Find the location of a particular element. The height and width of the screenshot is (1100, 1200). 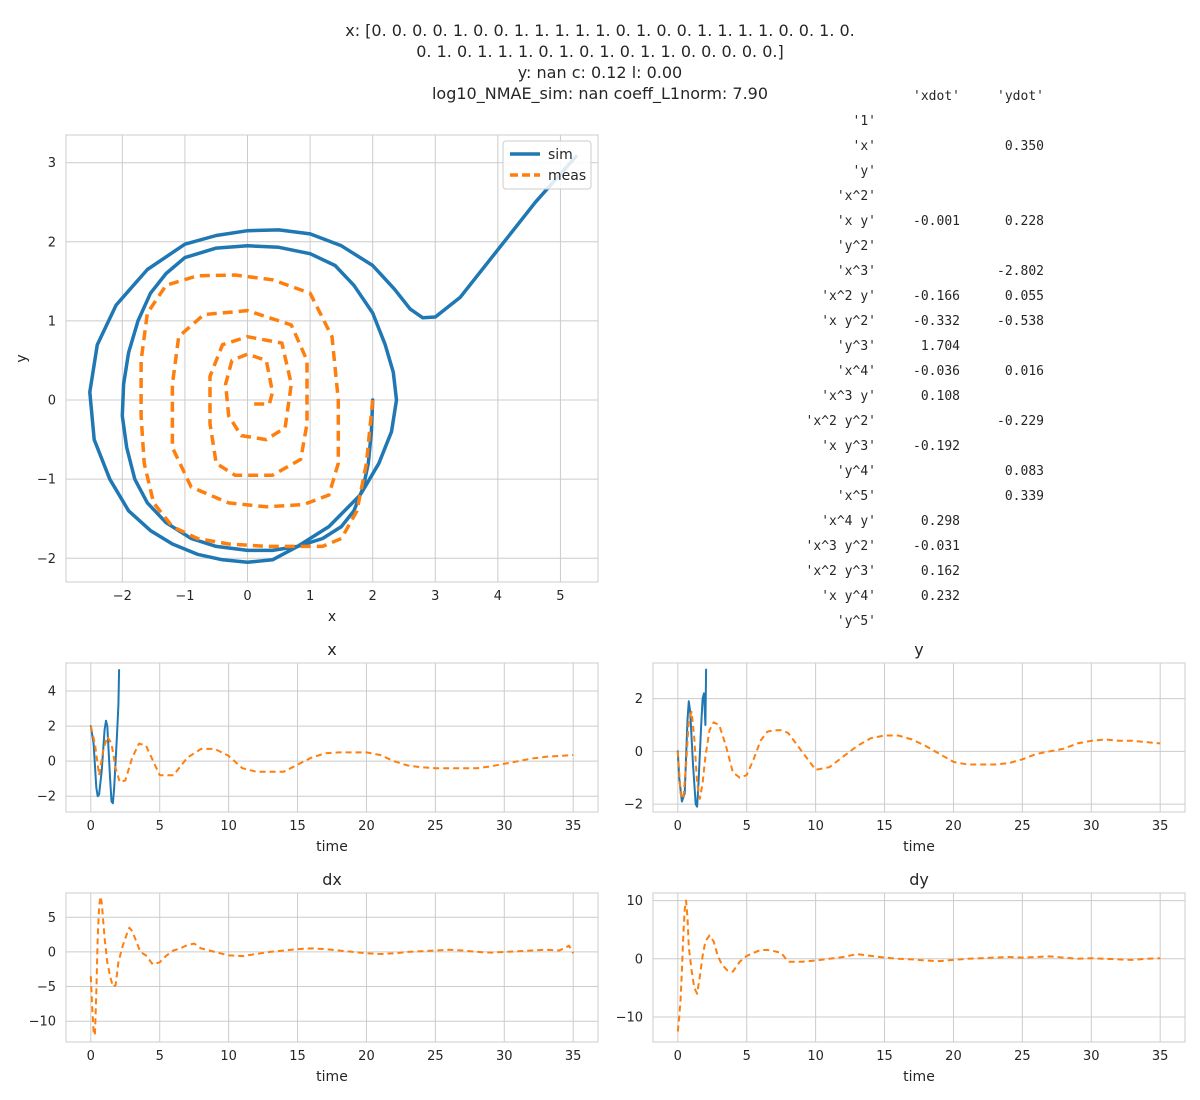

table-cell-ydot: 0.228 is located at coordinates (1024, 221).